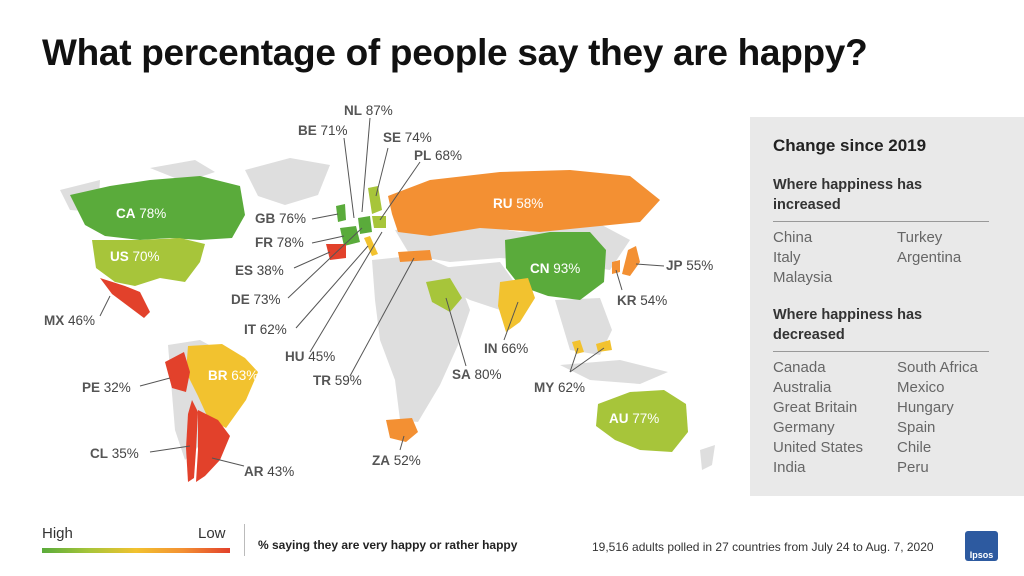 The image size is (1024, 576). I want to click on label-br: BR 63%, so click(233, 375).